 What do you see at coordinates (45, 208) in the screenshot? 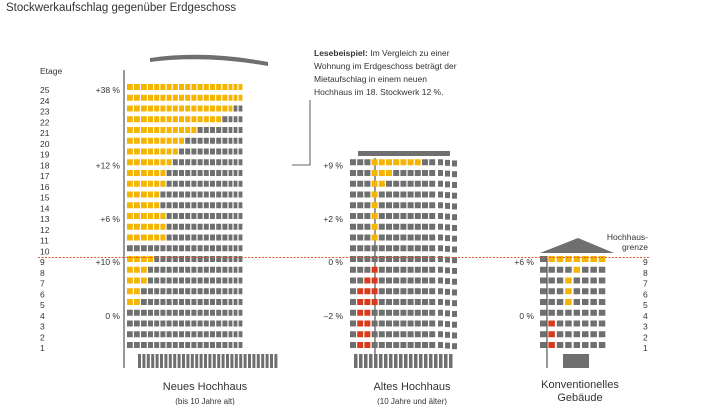
I see `floor-label-left: 14` at bounding box center [45, 208].